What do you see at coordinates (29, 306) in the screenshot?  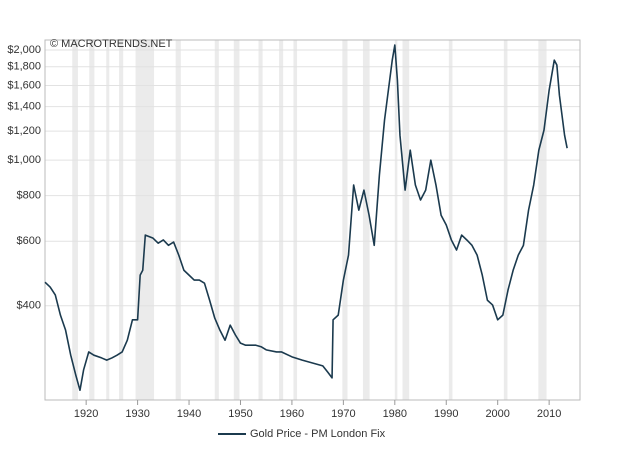 I see `y-tick-label: $400` at bounding box center [29, 306].